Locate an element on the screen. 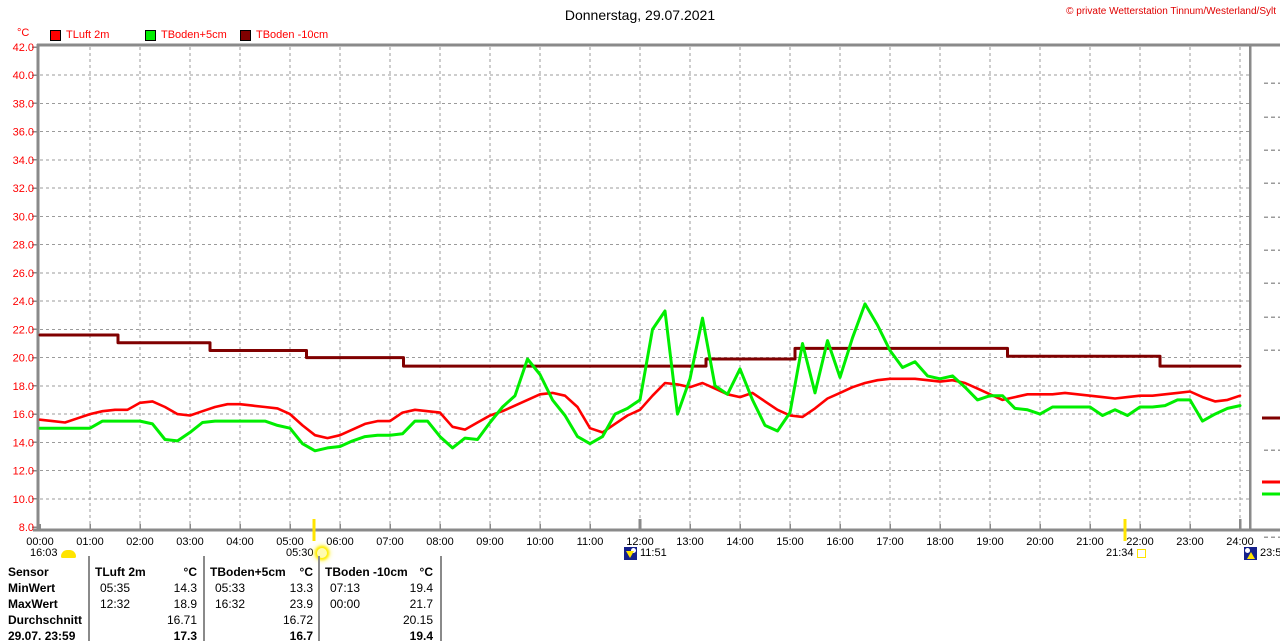 Image resolution: width=1280 pixels, height=641 pixels. sun-moon-event-time: 11:51 is located at coordinates (653, 553).